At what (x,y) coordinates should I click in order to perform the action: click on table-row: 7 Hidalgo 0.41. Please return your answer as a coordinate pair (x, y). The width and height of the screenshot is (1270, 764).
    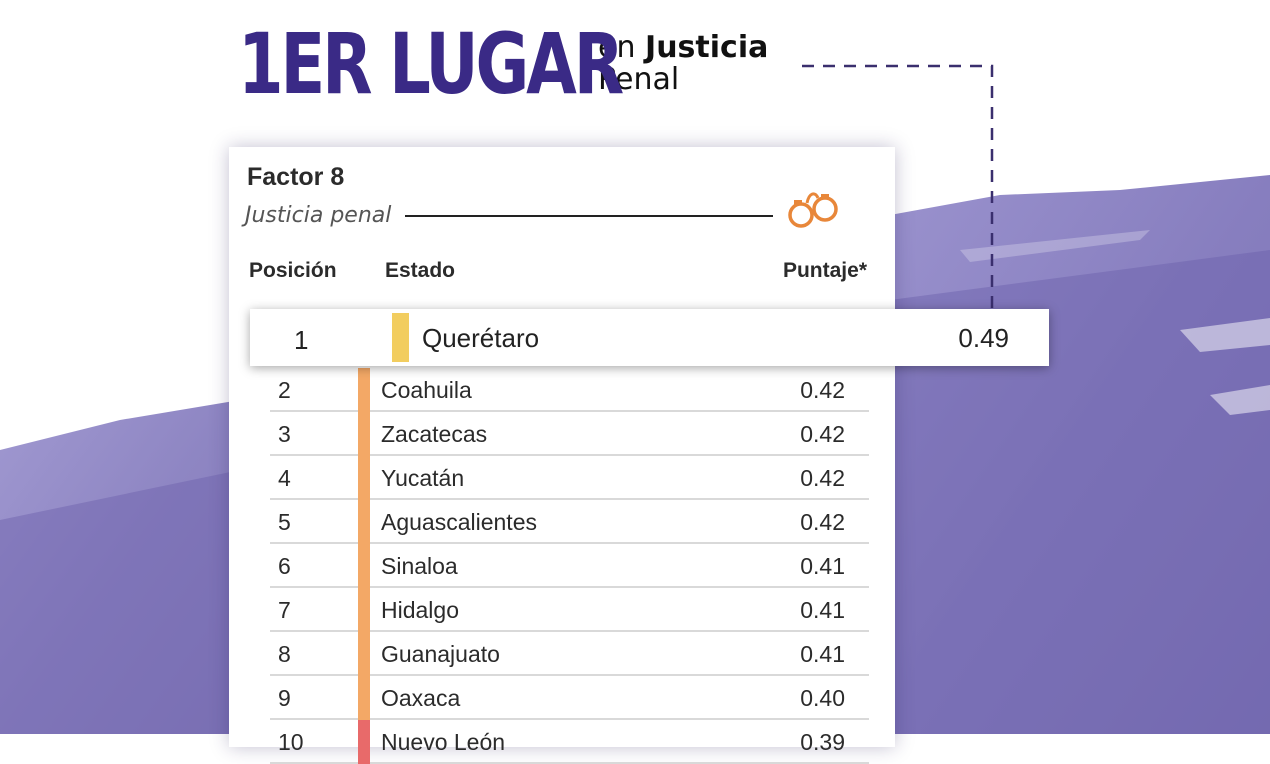
    Looking at the image, I should click on (569, 610).